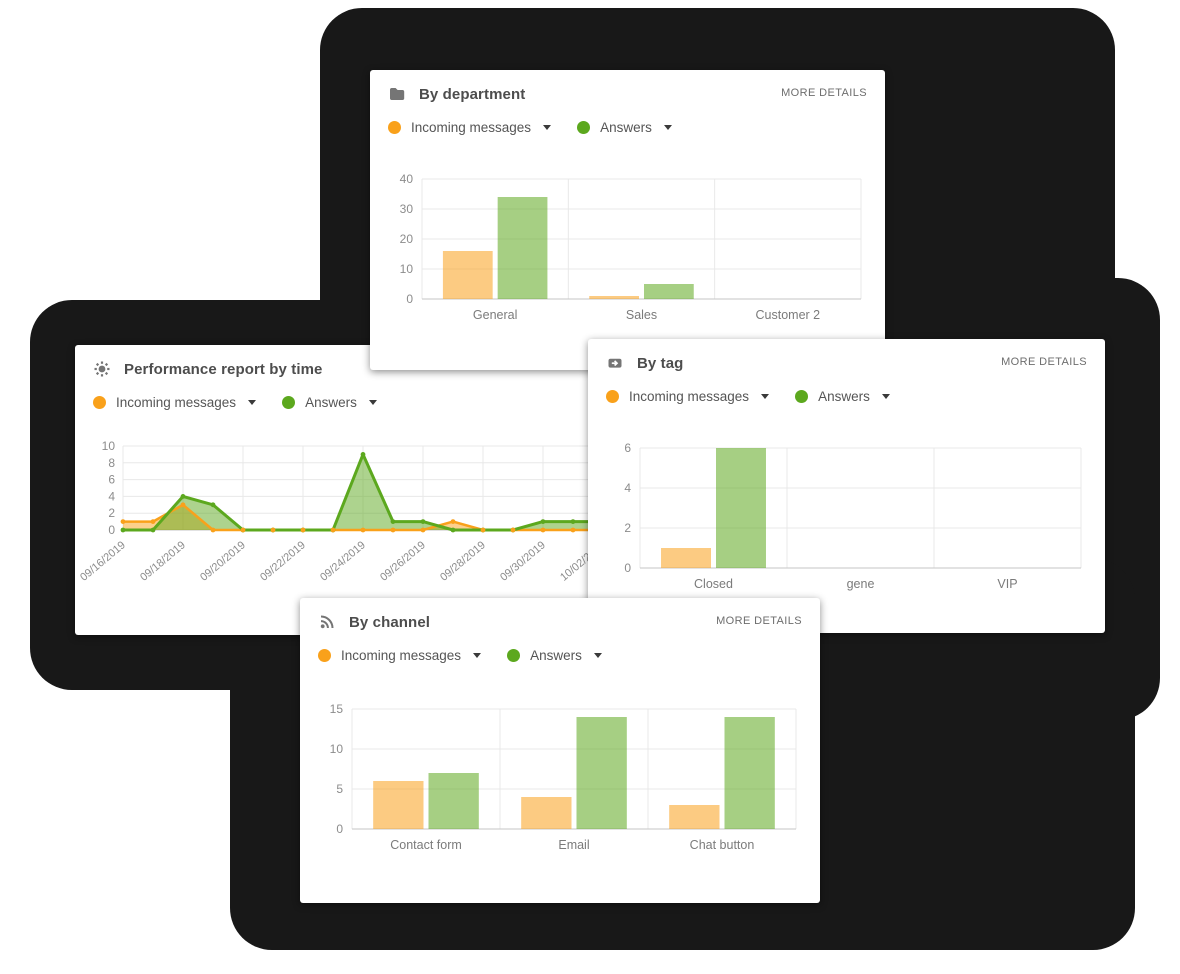 The height and width of the screenshot is (974, 1180). Describe the element at coordinates (573, 845) in the screenshot. I see `svg-text: Email` at that location.